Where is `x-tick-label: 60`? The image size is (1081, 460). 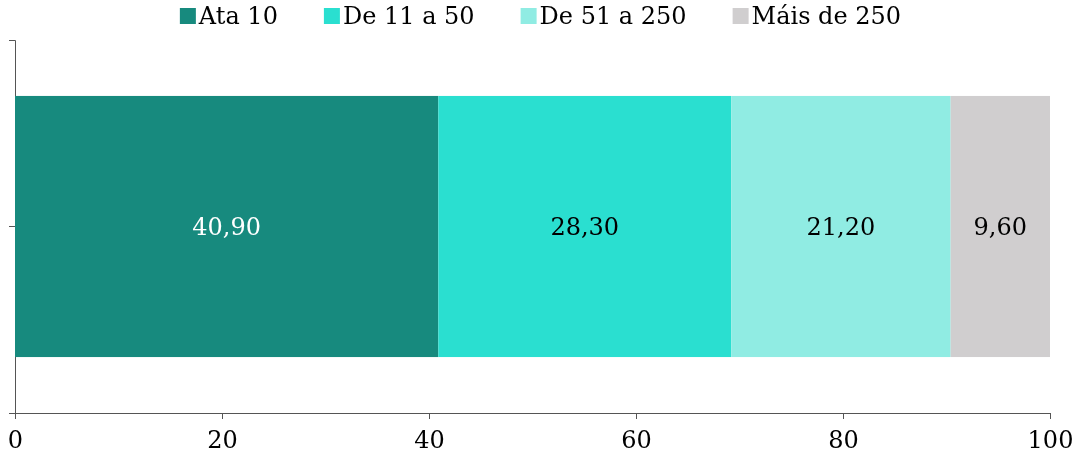 x-tick-label: 60 is located at coordinates (636, 440).